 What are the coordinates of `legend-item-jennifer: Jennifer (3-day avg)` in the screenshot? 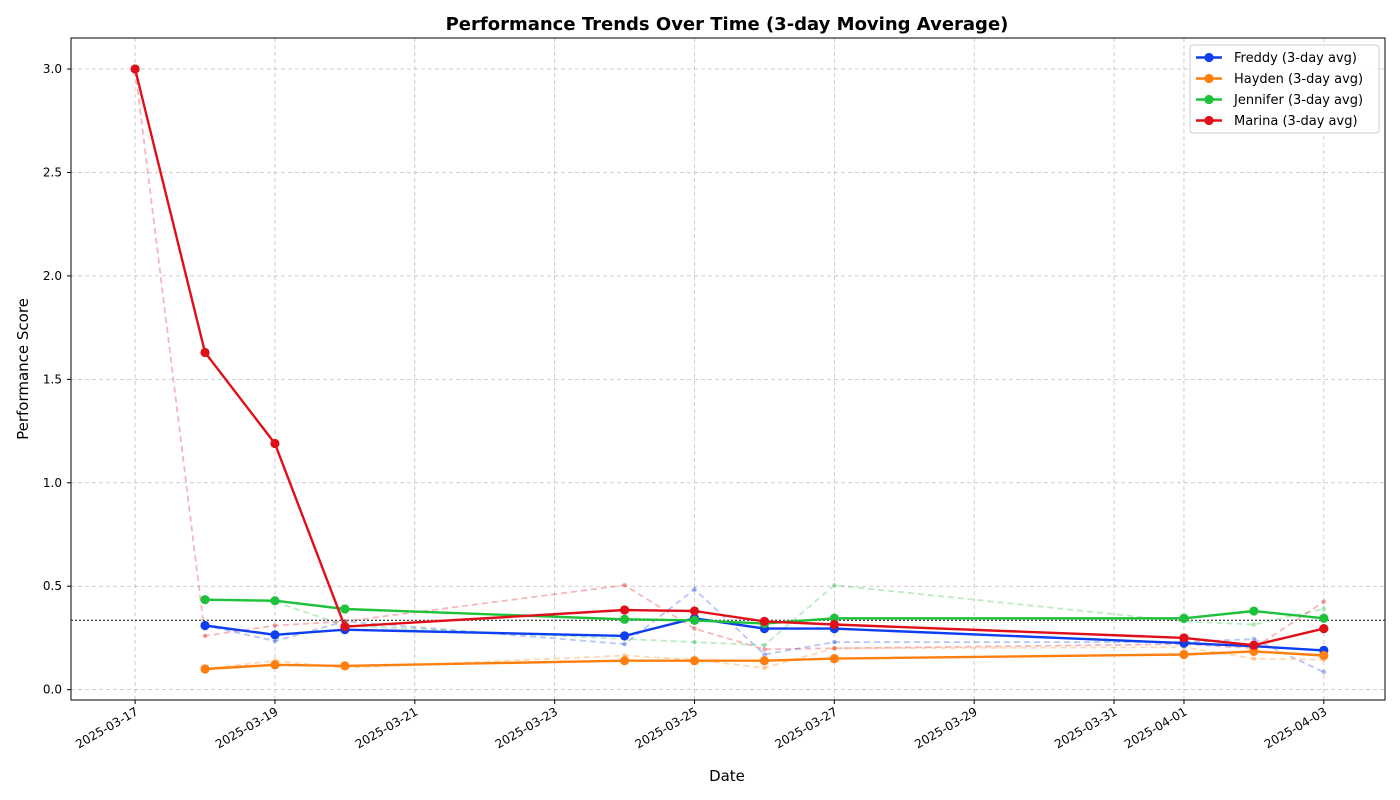 It's located at (1279, 100).